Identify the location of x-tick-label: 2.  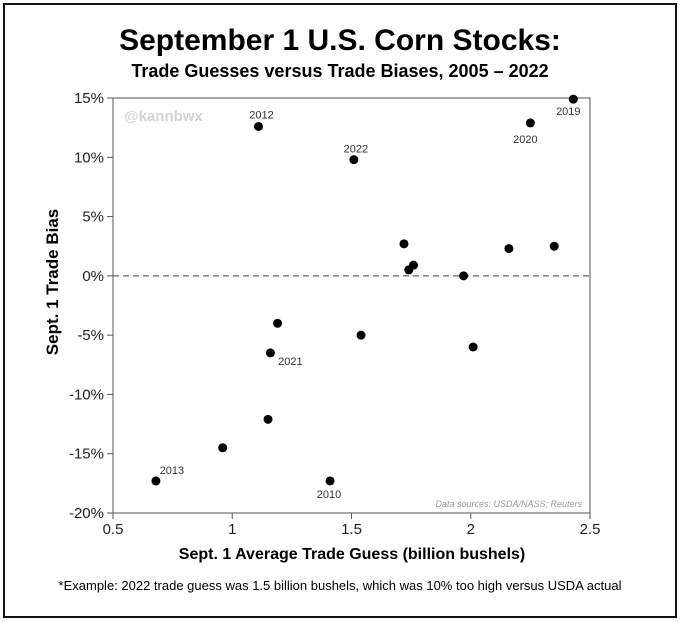
(471, 529).